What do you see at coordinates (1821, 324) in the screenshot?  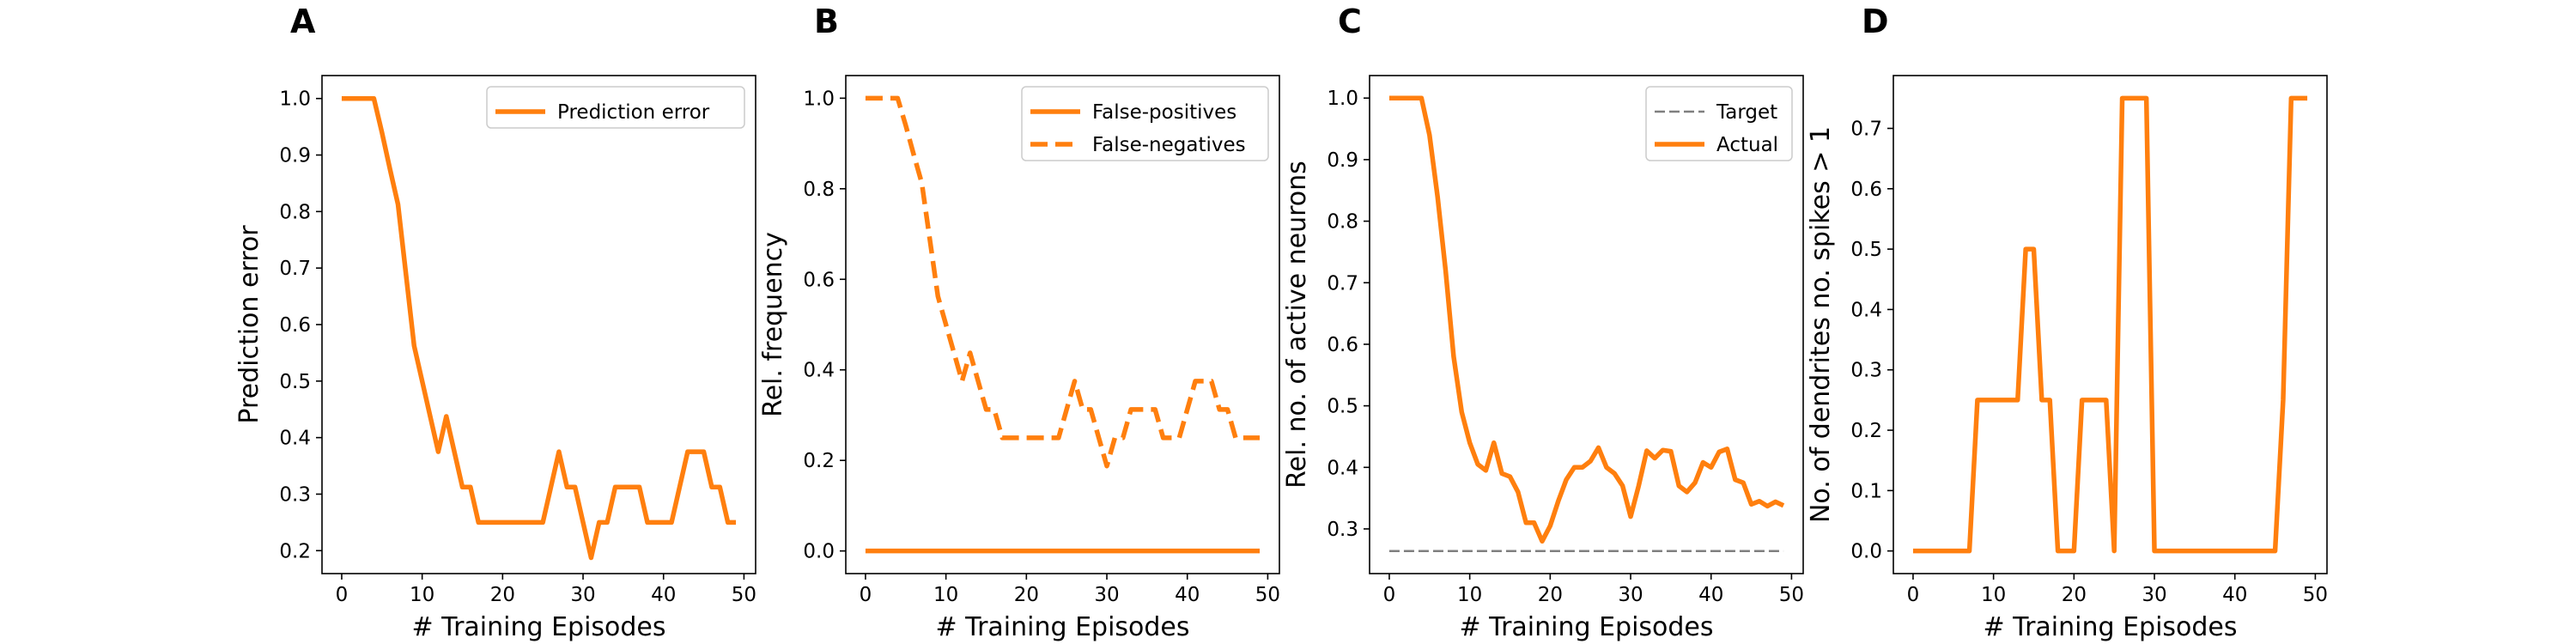 I see `y-axis-label: No. of dendrites no. spikes > 1` at bounding box center [1821, 324].